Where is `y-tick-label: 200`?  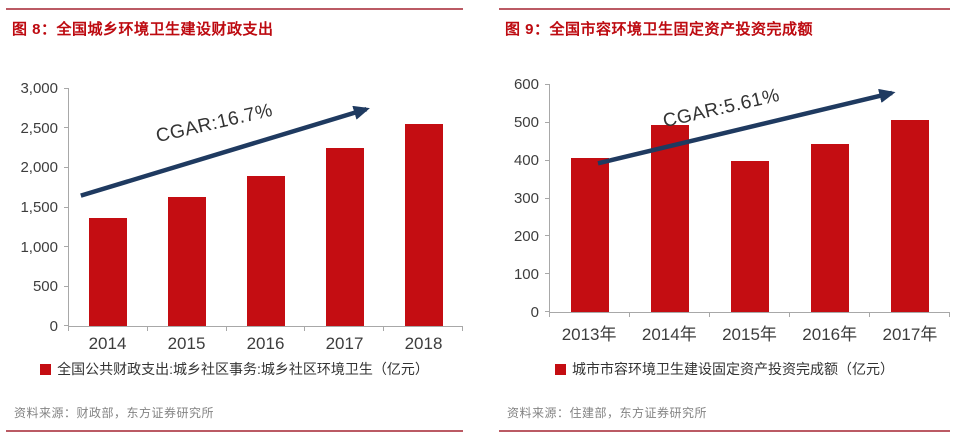 y-tick-label: 200 is located at coordinates (526, 236).